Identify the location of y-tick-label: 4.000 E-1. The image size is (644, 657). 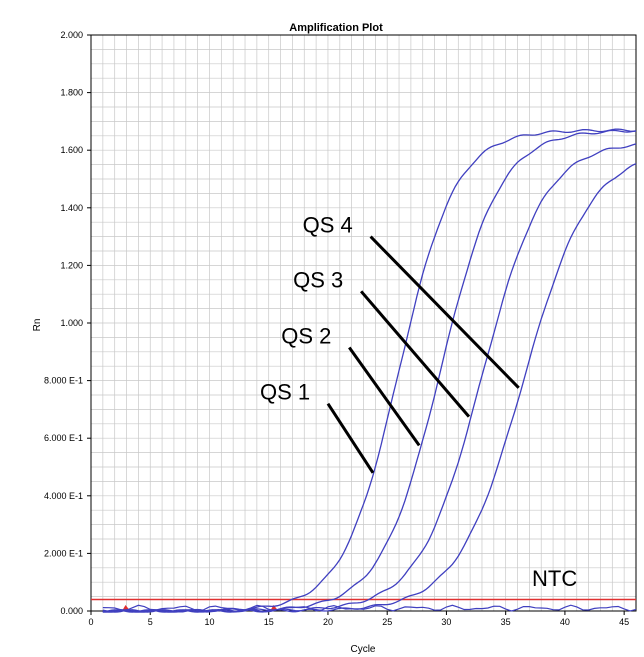
(63, 496).